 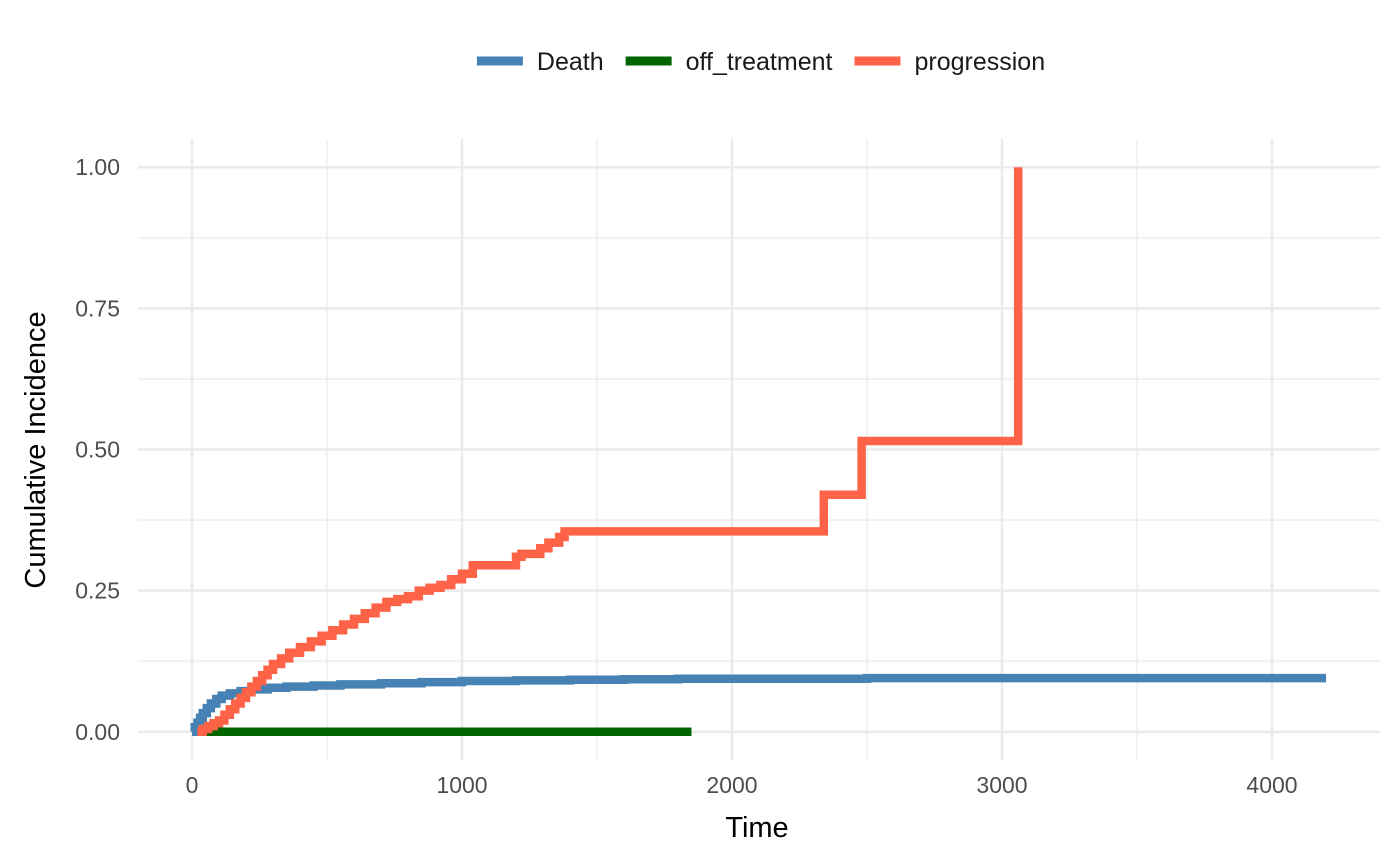 I want to click on series-line-death, so click(x=758, y=705).